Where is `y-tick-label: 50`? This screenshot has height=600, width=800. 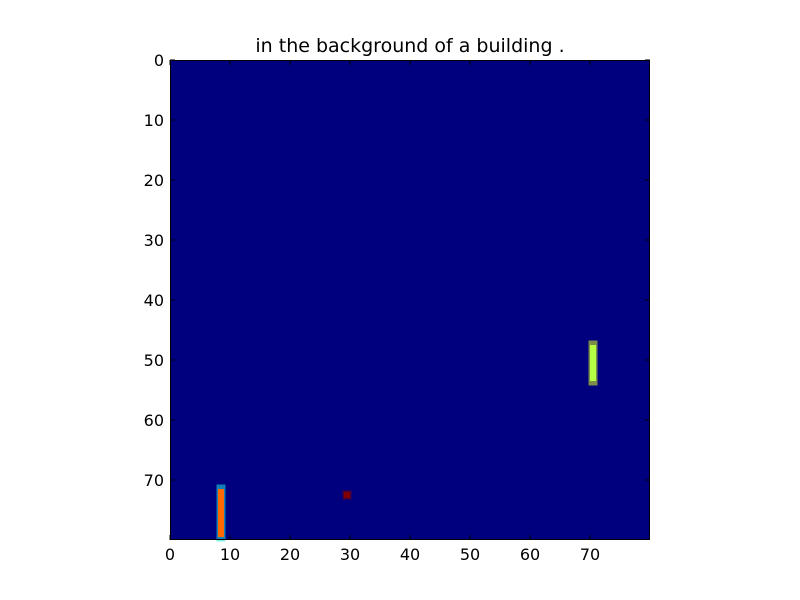 y-tick-label: 50 is located at coordinates (154, 360).